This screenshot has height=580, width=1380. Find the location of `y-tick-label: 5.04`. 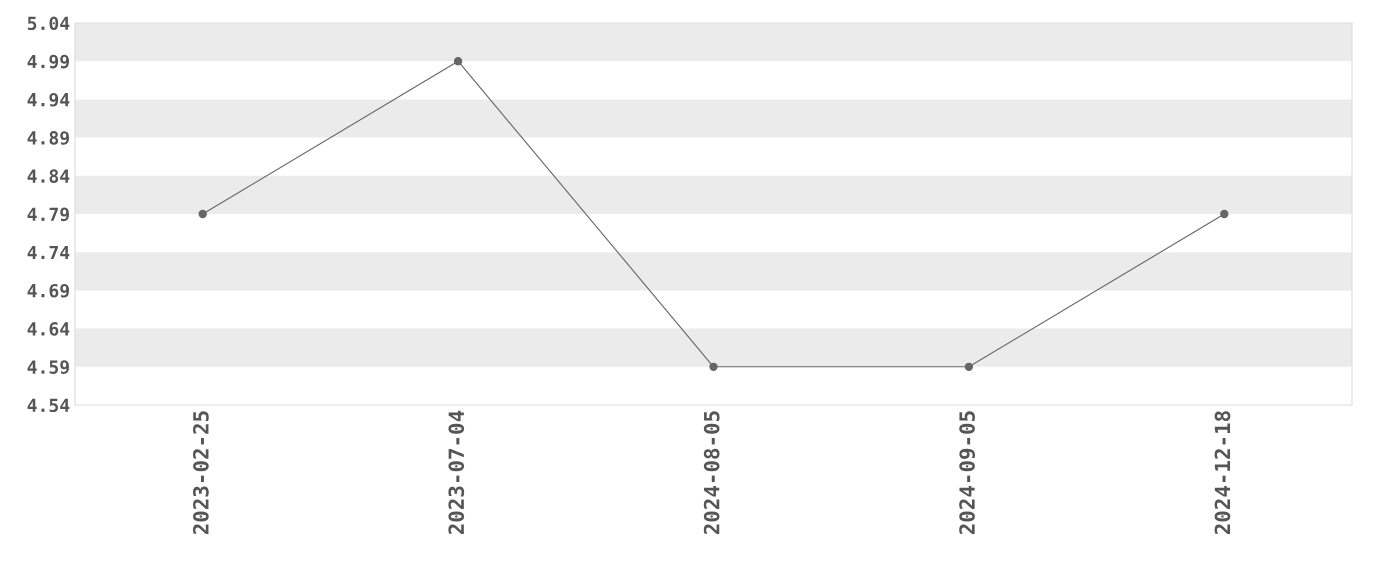

y-tick-label: 5.04 is located at coordinates (48, 23).